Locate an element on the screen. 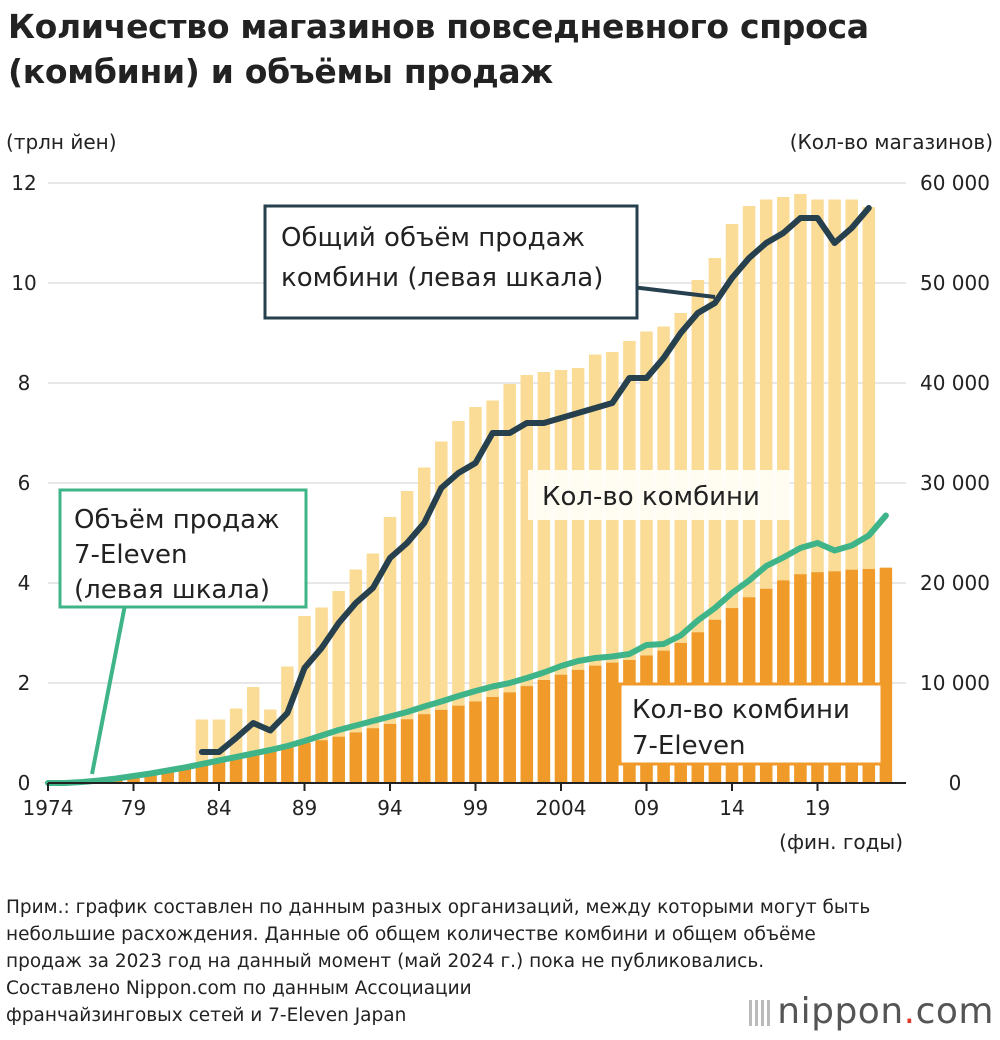 This screenshot has width=1000, height=1040. x-tick-label: 14 is located at coordinates (731, 808).